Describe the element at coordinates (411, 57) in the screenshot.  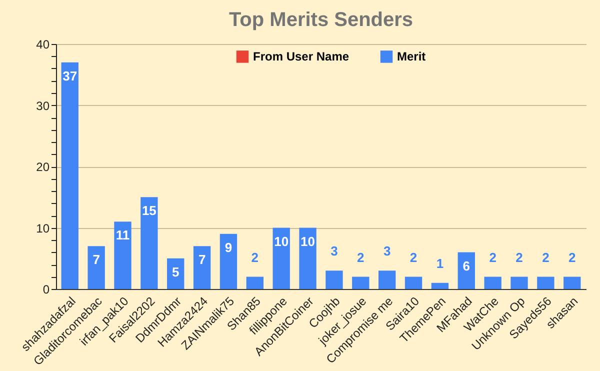
I see `legend-label: Merit` at that location.